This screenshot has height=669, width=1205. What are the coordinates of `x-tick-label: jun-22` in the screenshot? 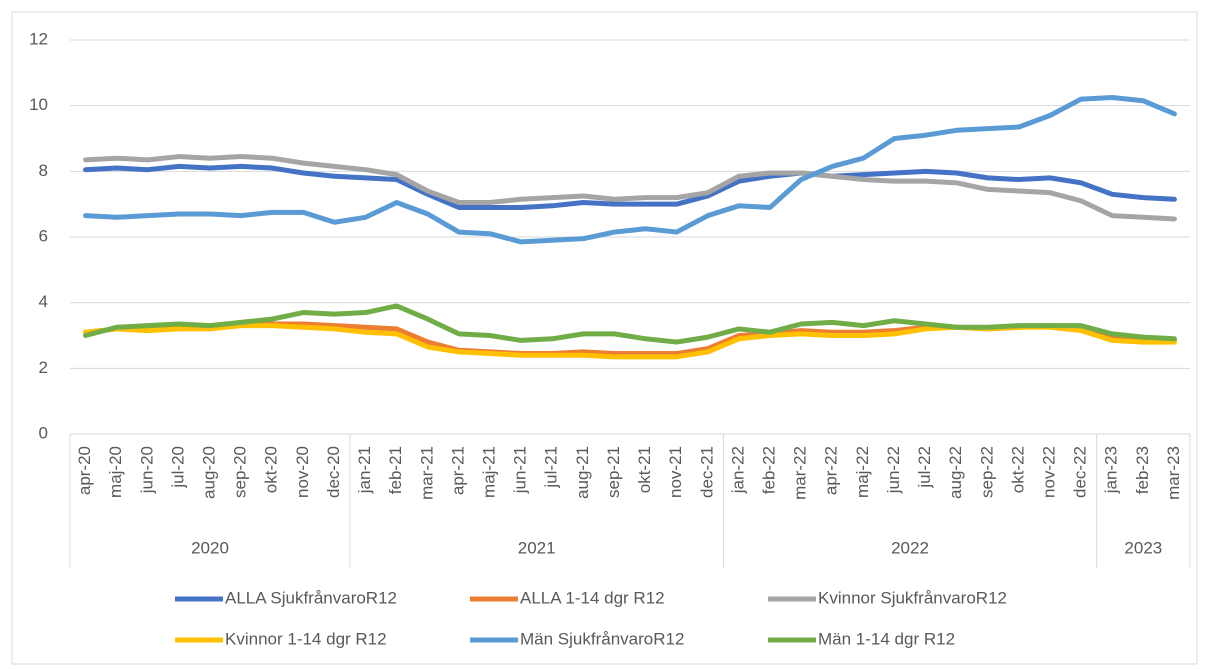 It's located at (893, 470).